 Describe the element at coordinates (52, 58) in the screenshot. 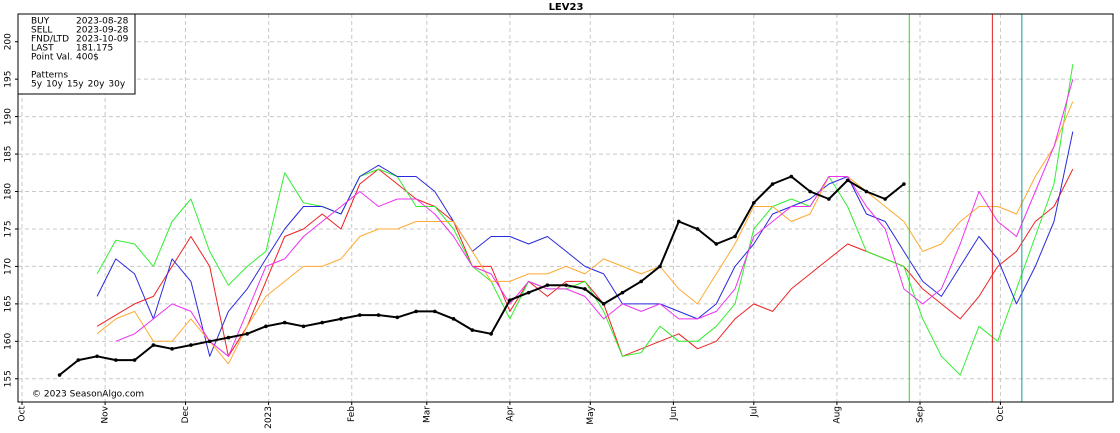

I see `info-label: Point Val.` at that location.